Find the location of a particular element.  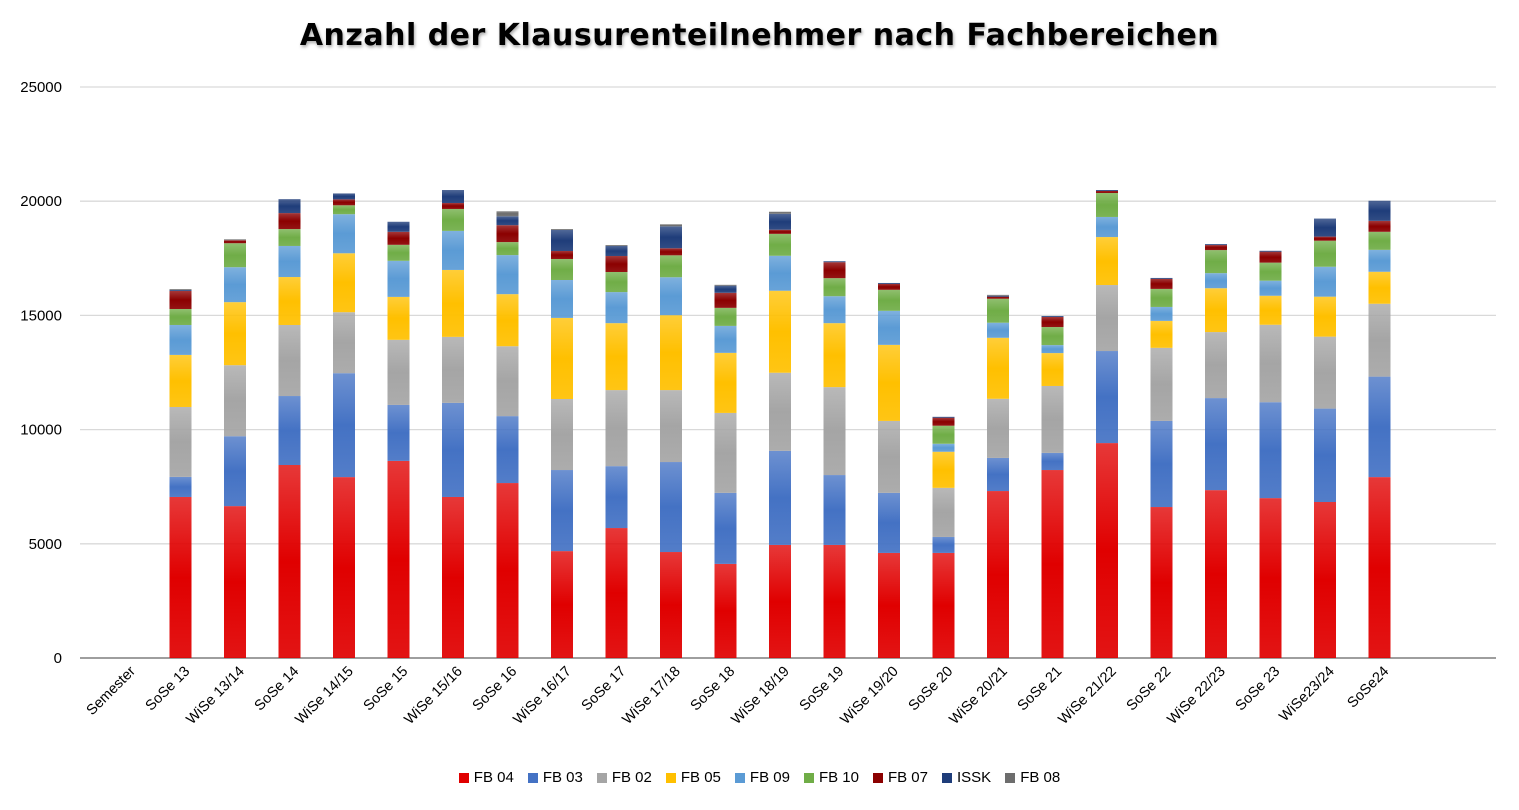

y-axis: 0 5000 10000 15000 20000 25000 is located at coordinates (41, 373).